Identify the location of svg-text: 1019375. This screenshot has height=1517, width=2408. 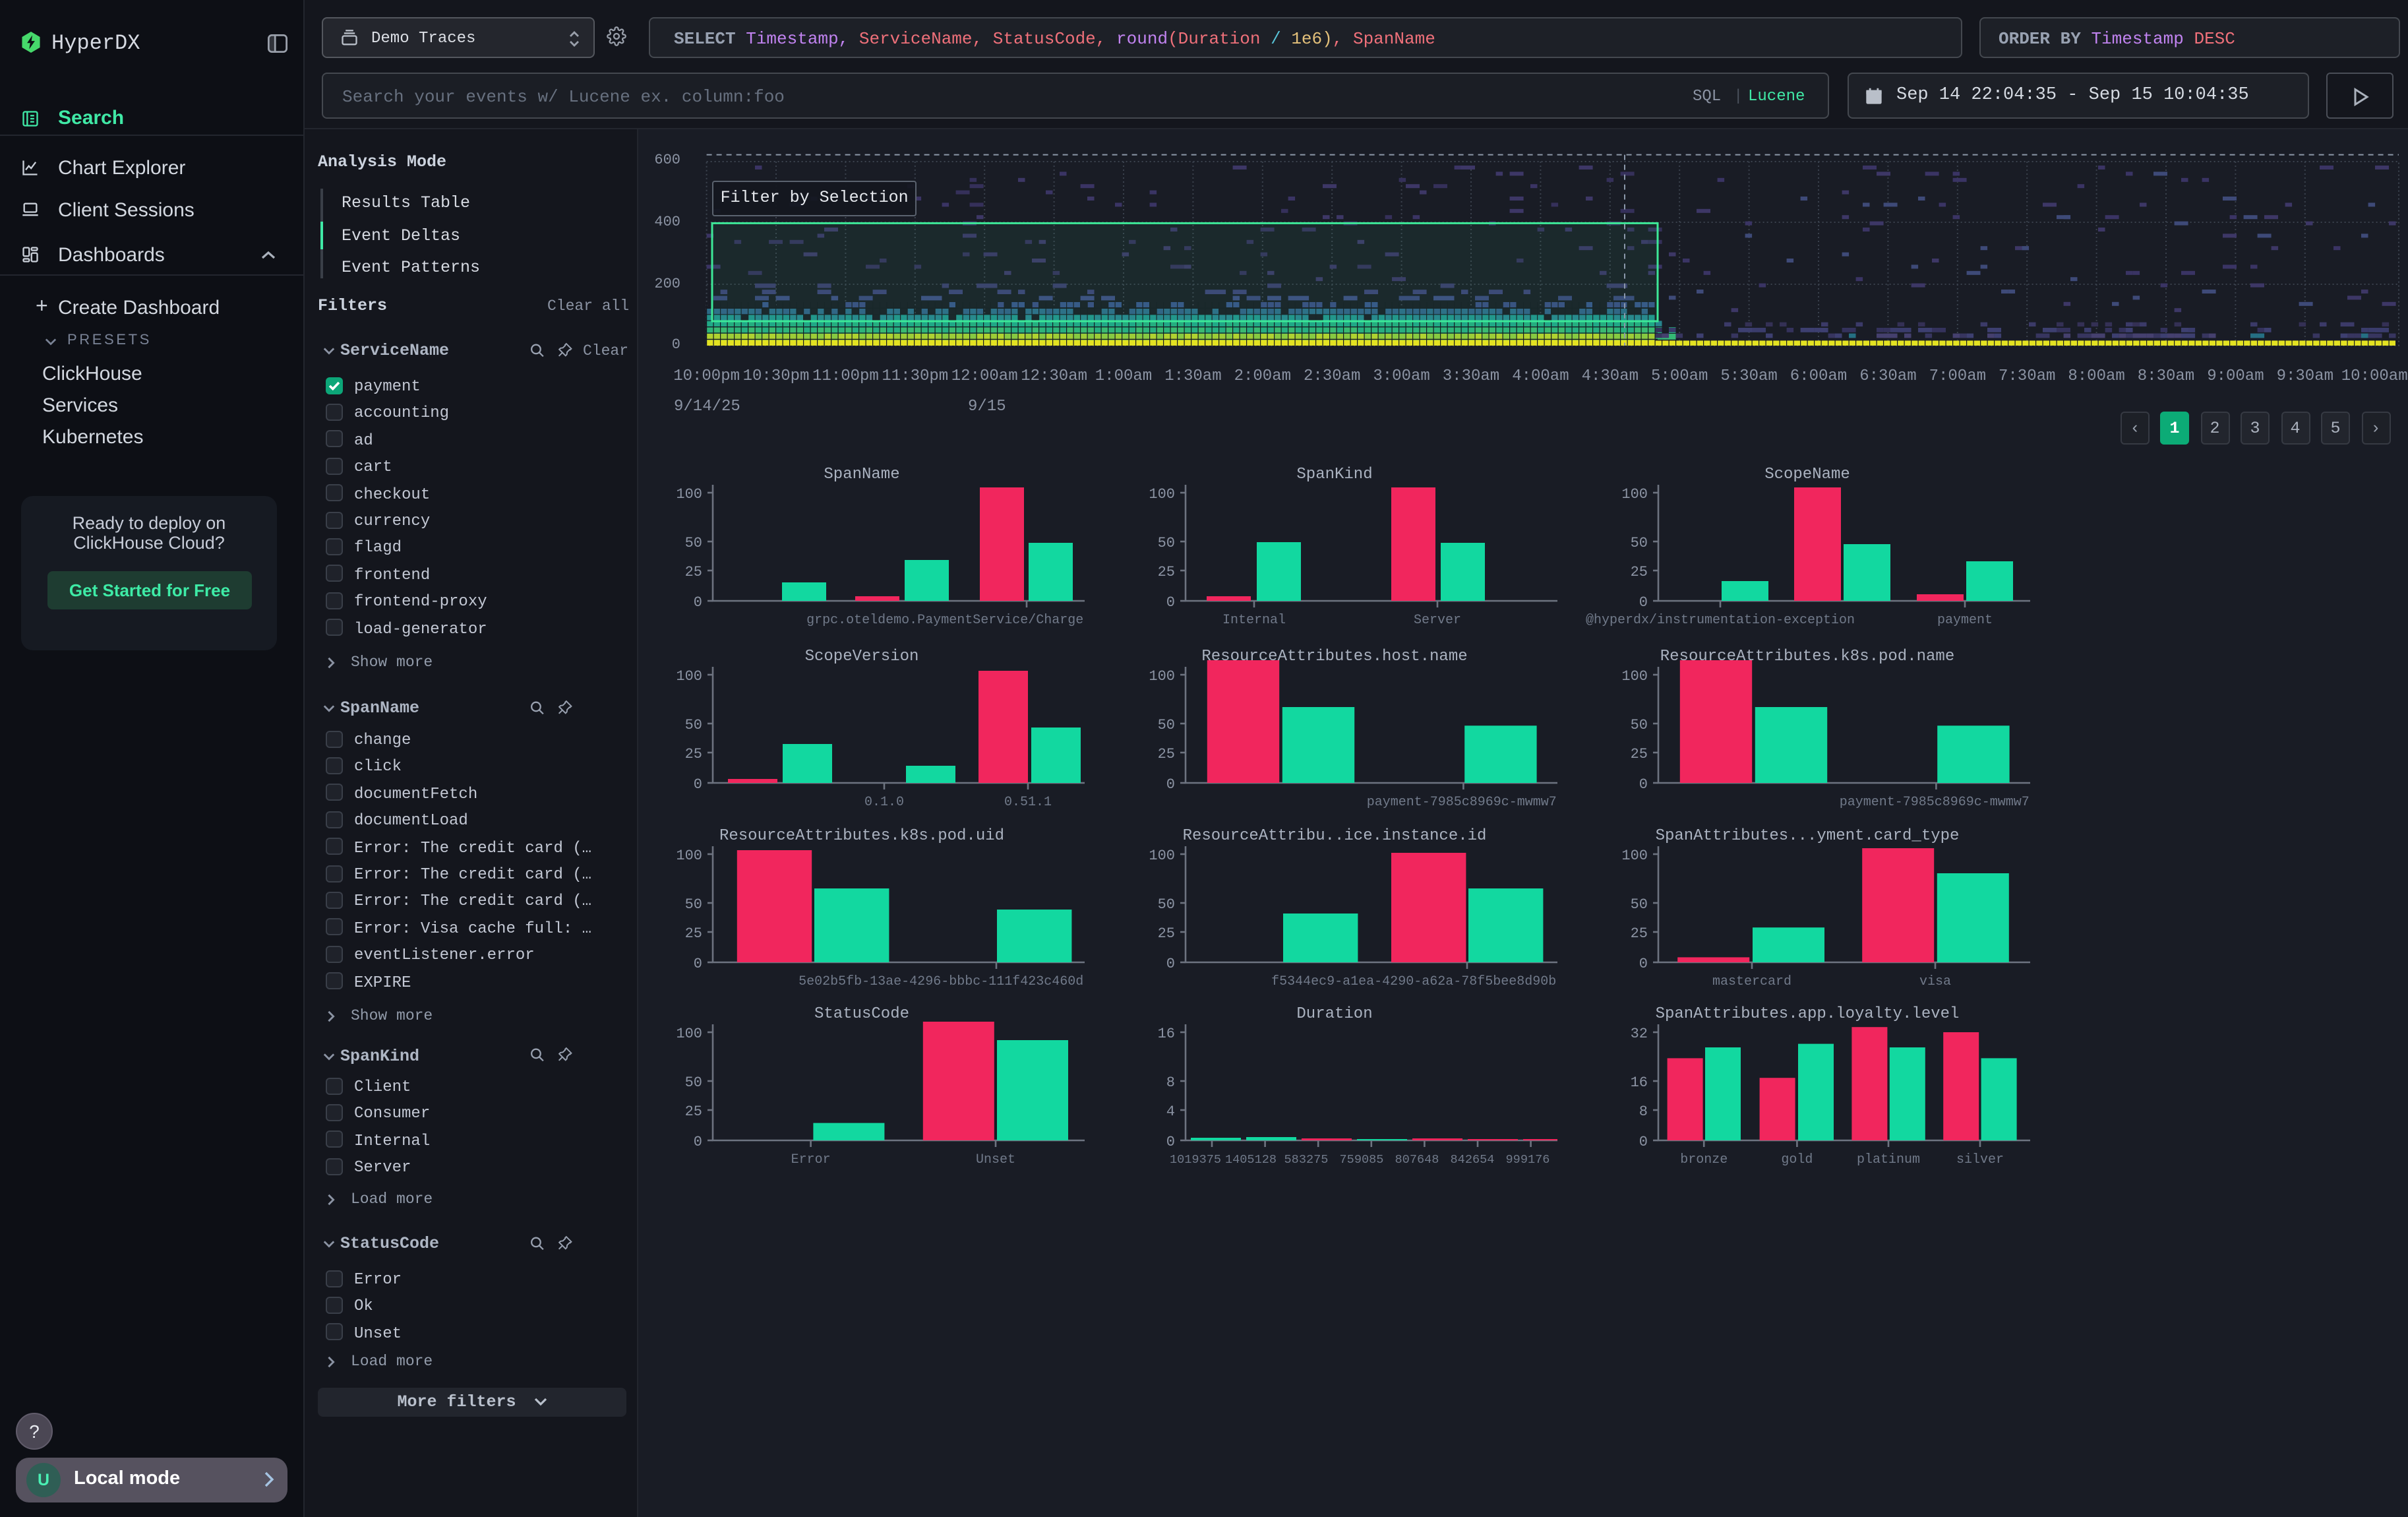
(1195, 1160).